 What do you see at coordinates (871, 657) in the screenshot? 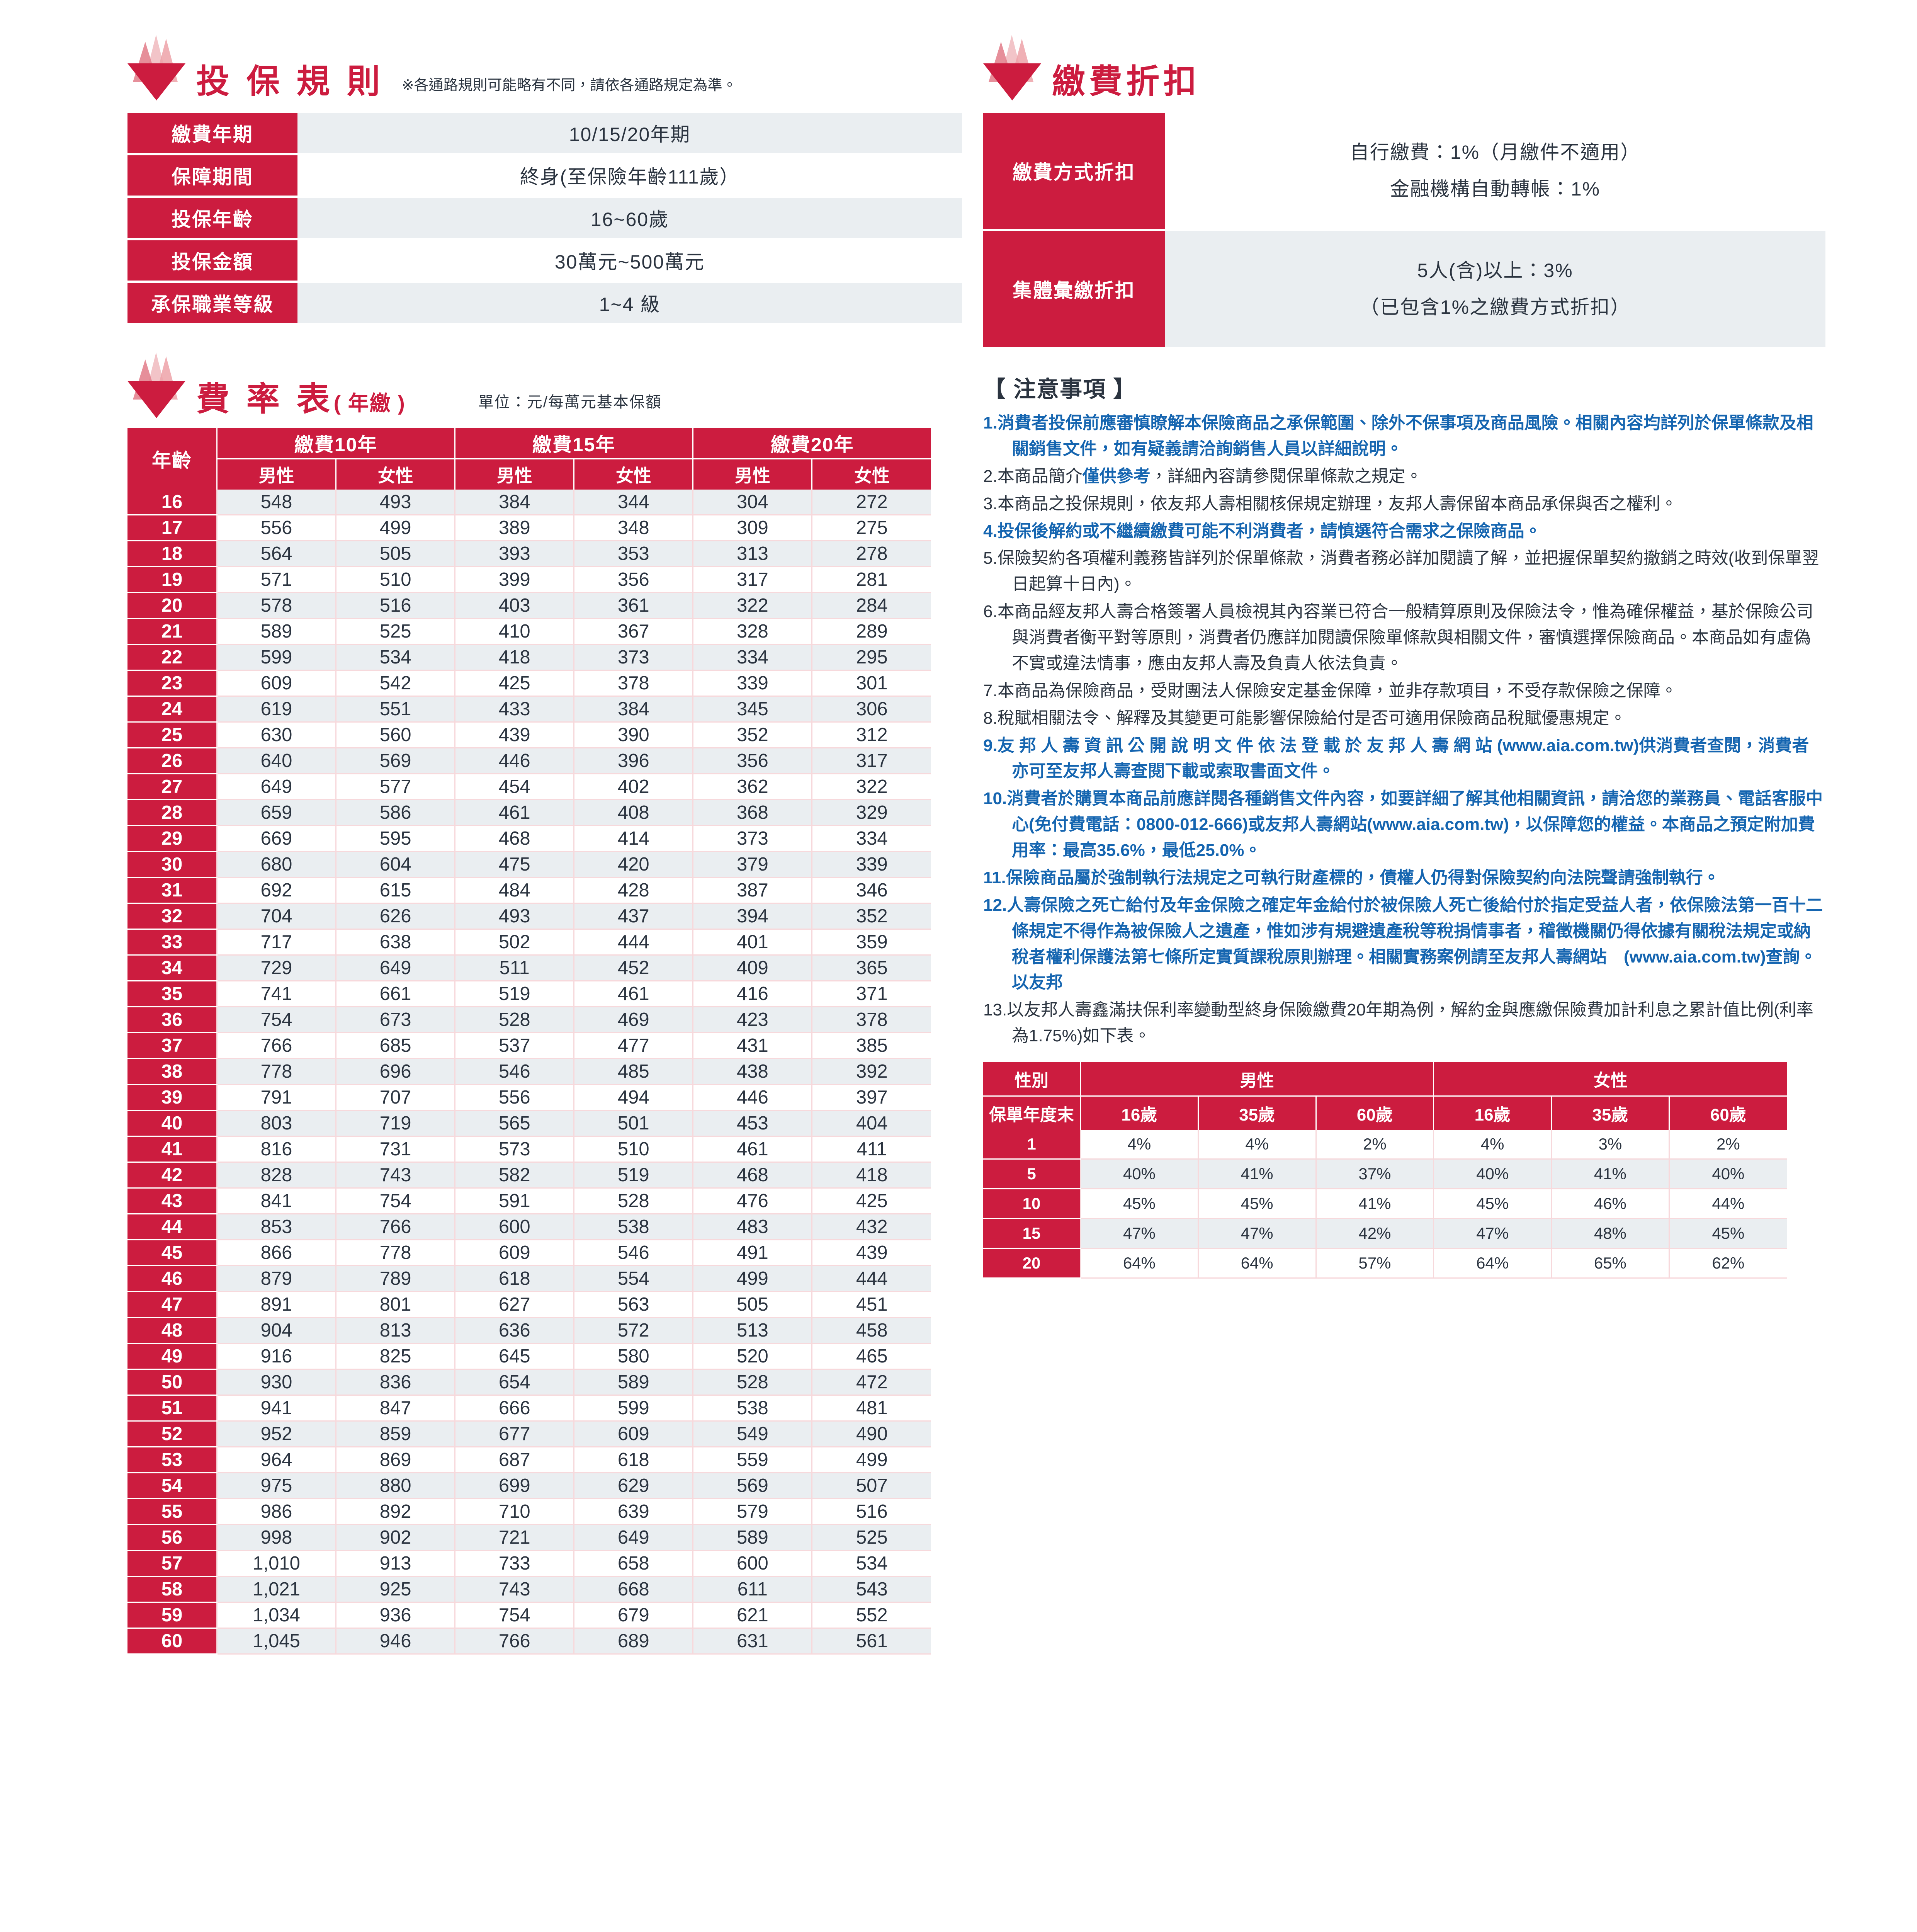
I see `rate-value-cell: 295` at bounding box center [871, 657].